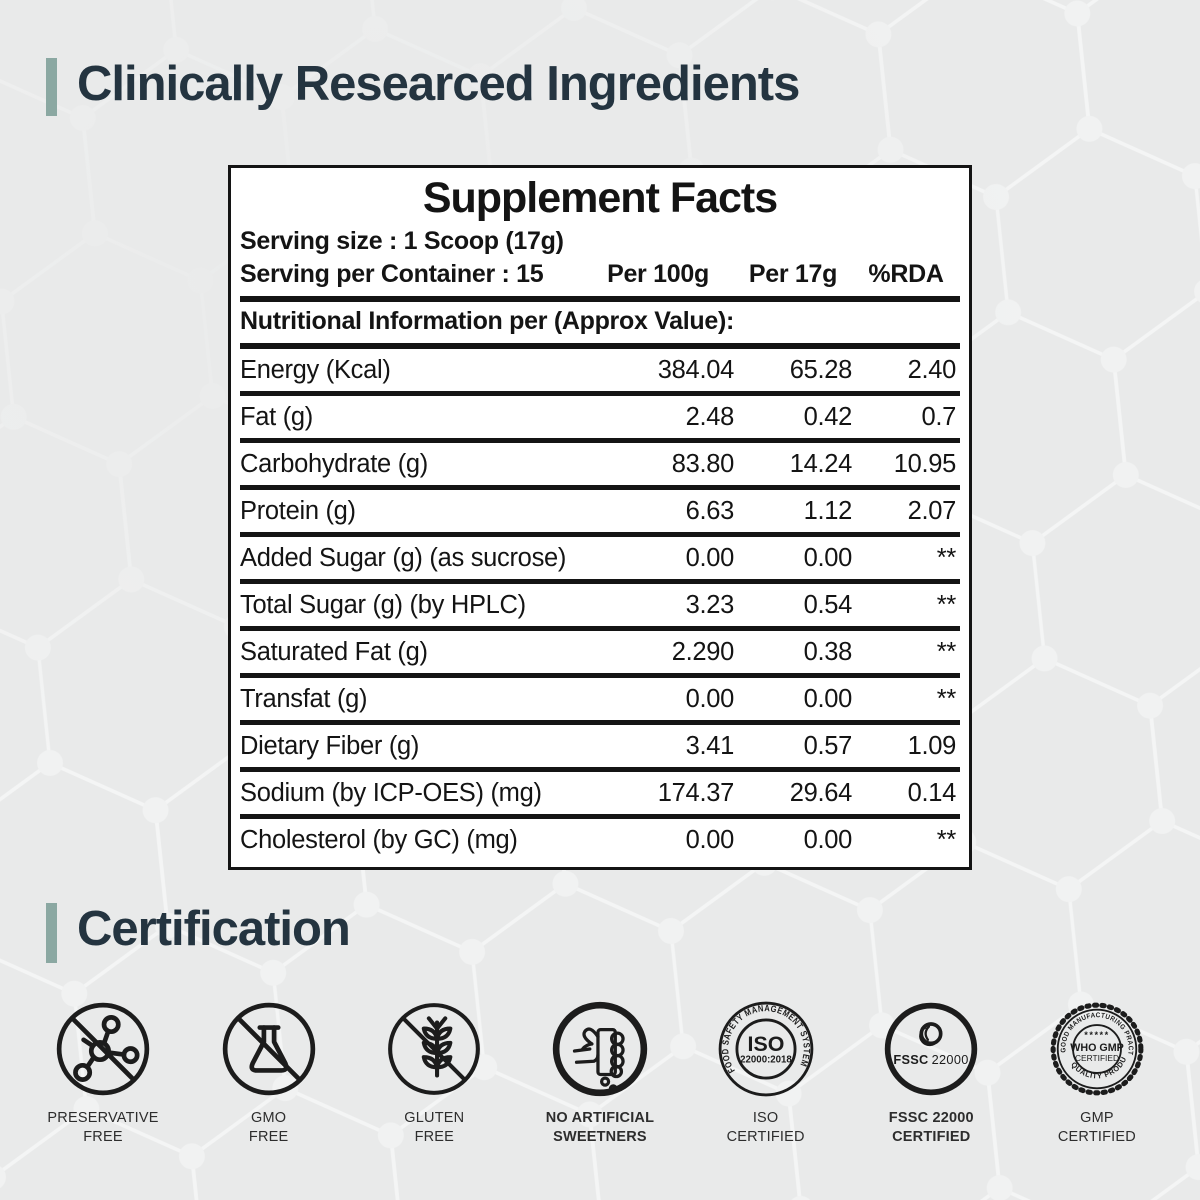 This screenshot has height=1200, width=1200. Describe the element at coordinates (793, 274) in the screenshot. I see `column-header-per-17g: Per 17g` at that location.